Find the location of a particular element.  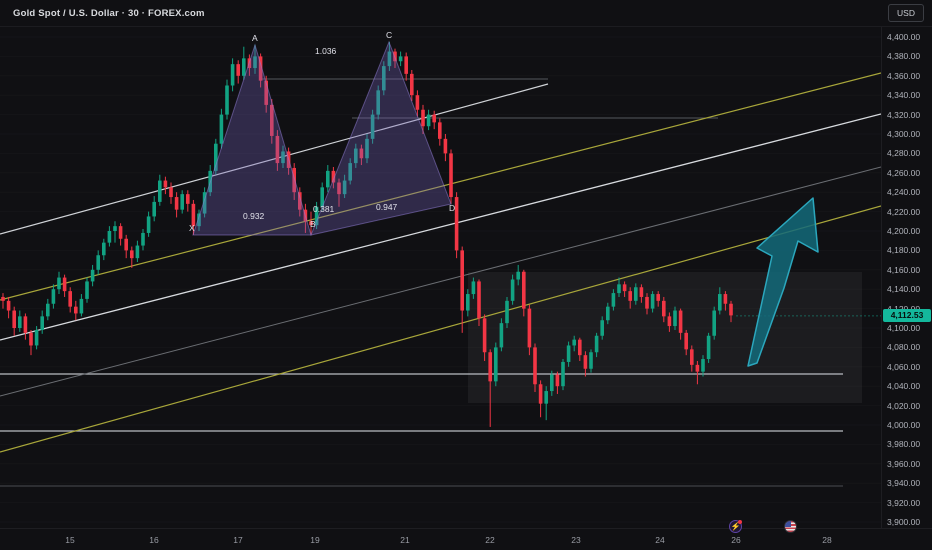

time-axis: 15 16 17 19 21 22 23 24 26 28 is located at coordinates (466, 539).